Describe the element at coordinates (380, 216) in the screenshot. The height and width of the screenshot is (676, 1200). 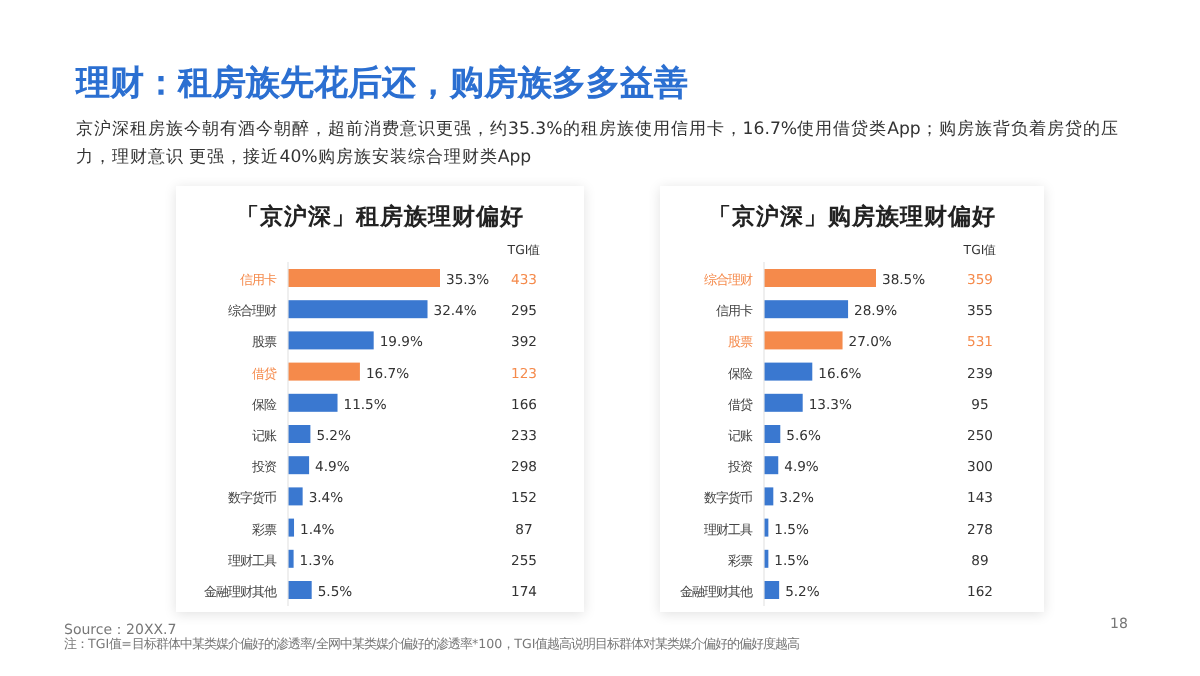
I see `chart-title: 「京沪深」租房族理财偏好` at that location.